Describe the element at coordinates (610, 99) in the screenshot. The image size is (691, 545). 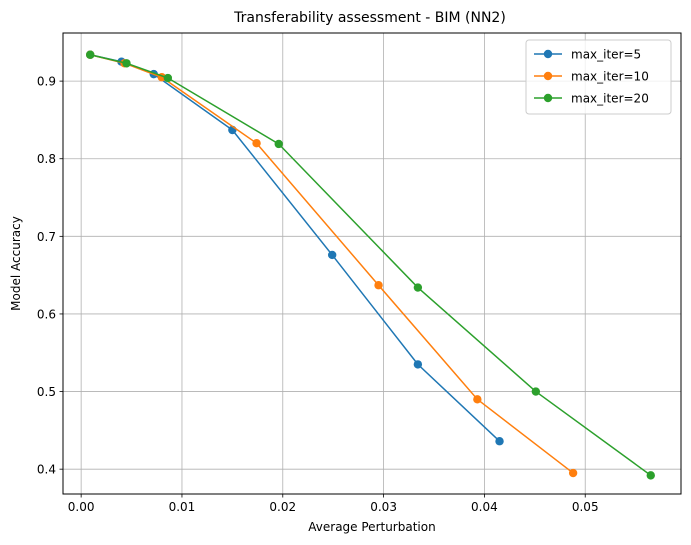
I see `legend-label: max_iter=20` at that location.